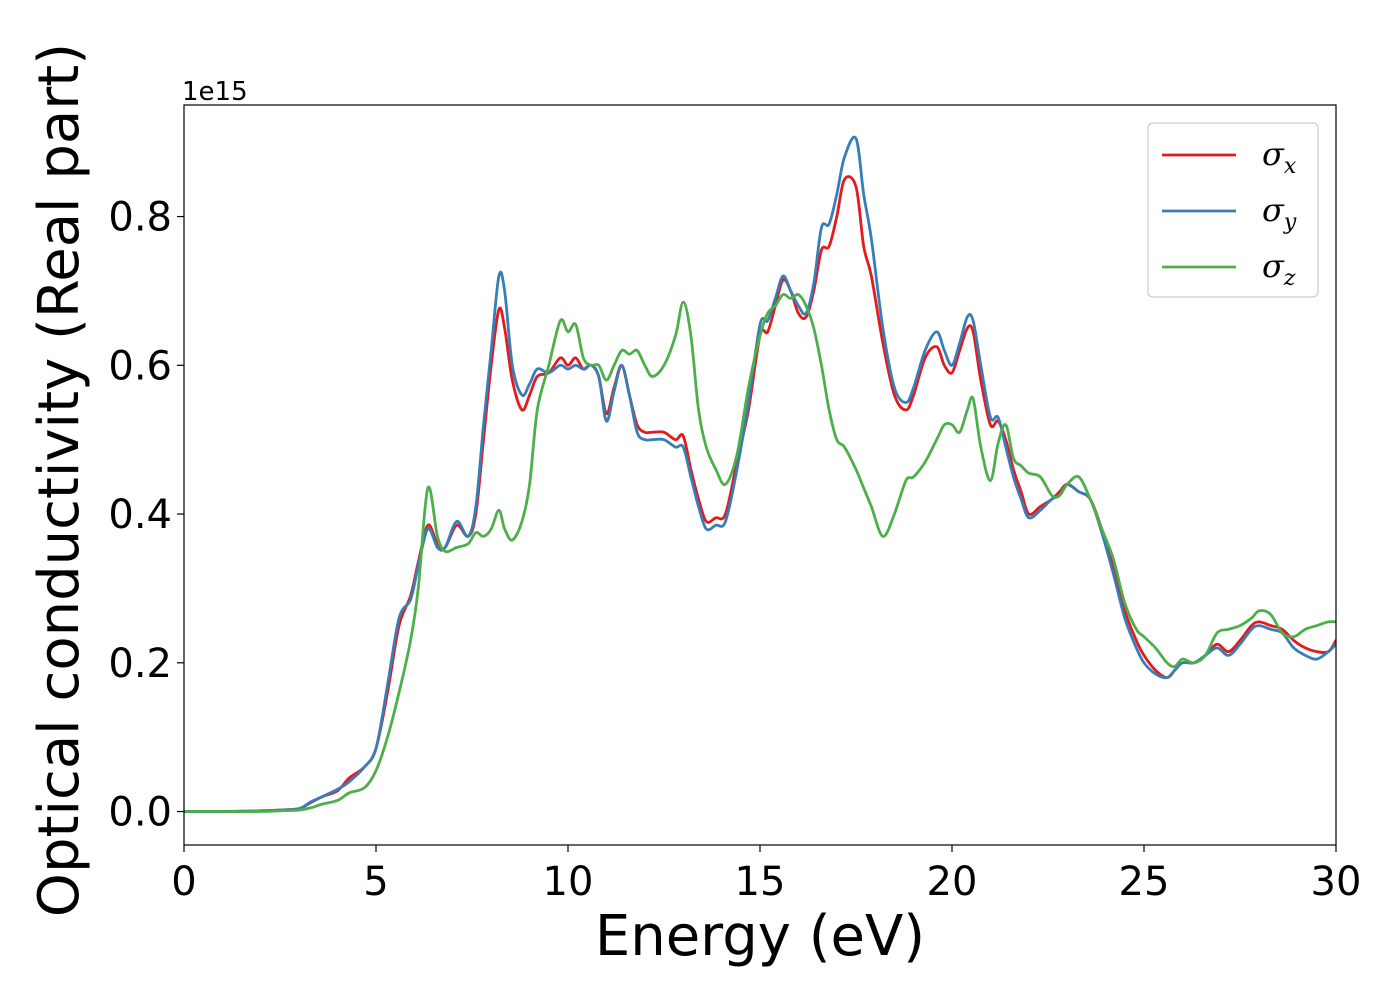  What do you see at coordinates (375, 882) in the screenshot?
I see `x-tick-label: 5` at bounding box center [375, 882].